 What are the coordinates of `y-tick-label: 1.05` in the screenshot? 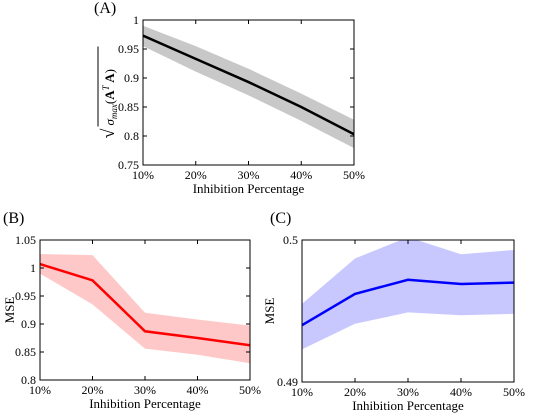 It's located at (25, 240).